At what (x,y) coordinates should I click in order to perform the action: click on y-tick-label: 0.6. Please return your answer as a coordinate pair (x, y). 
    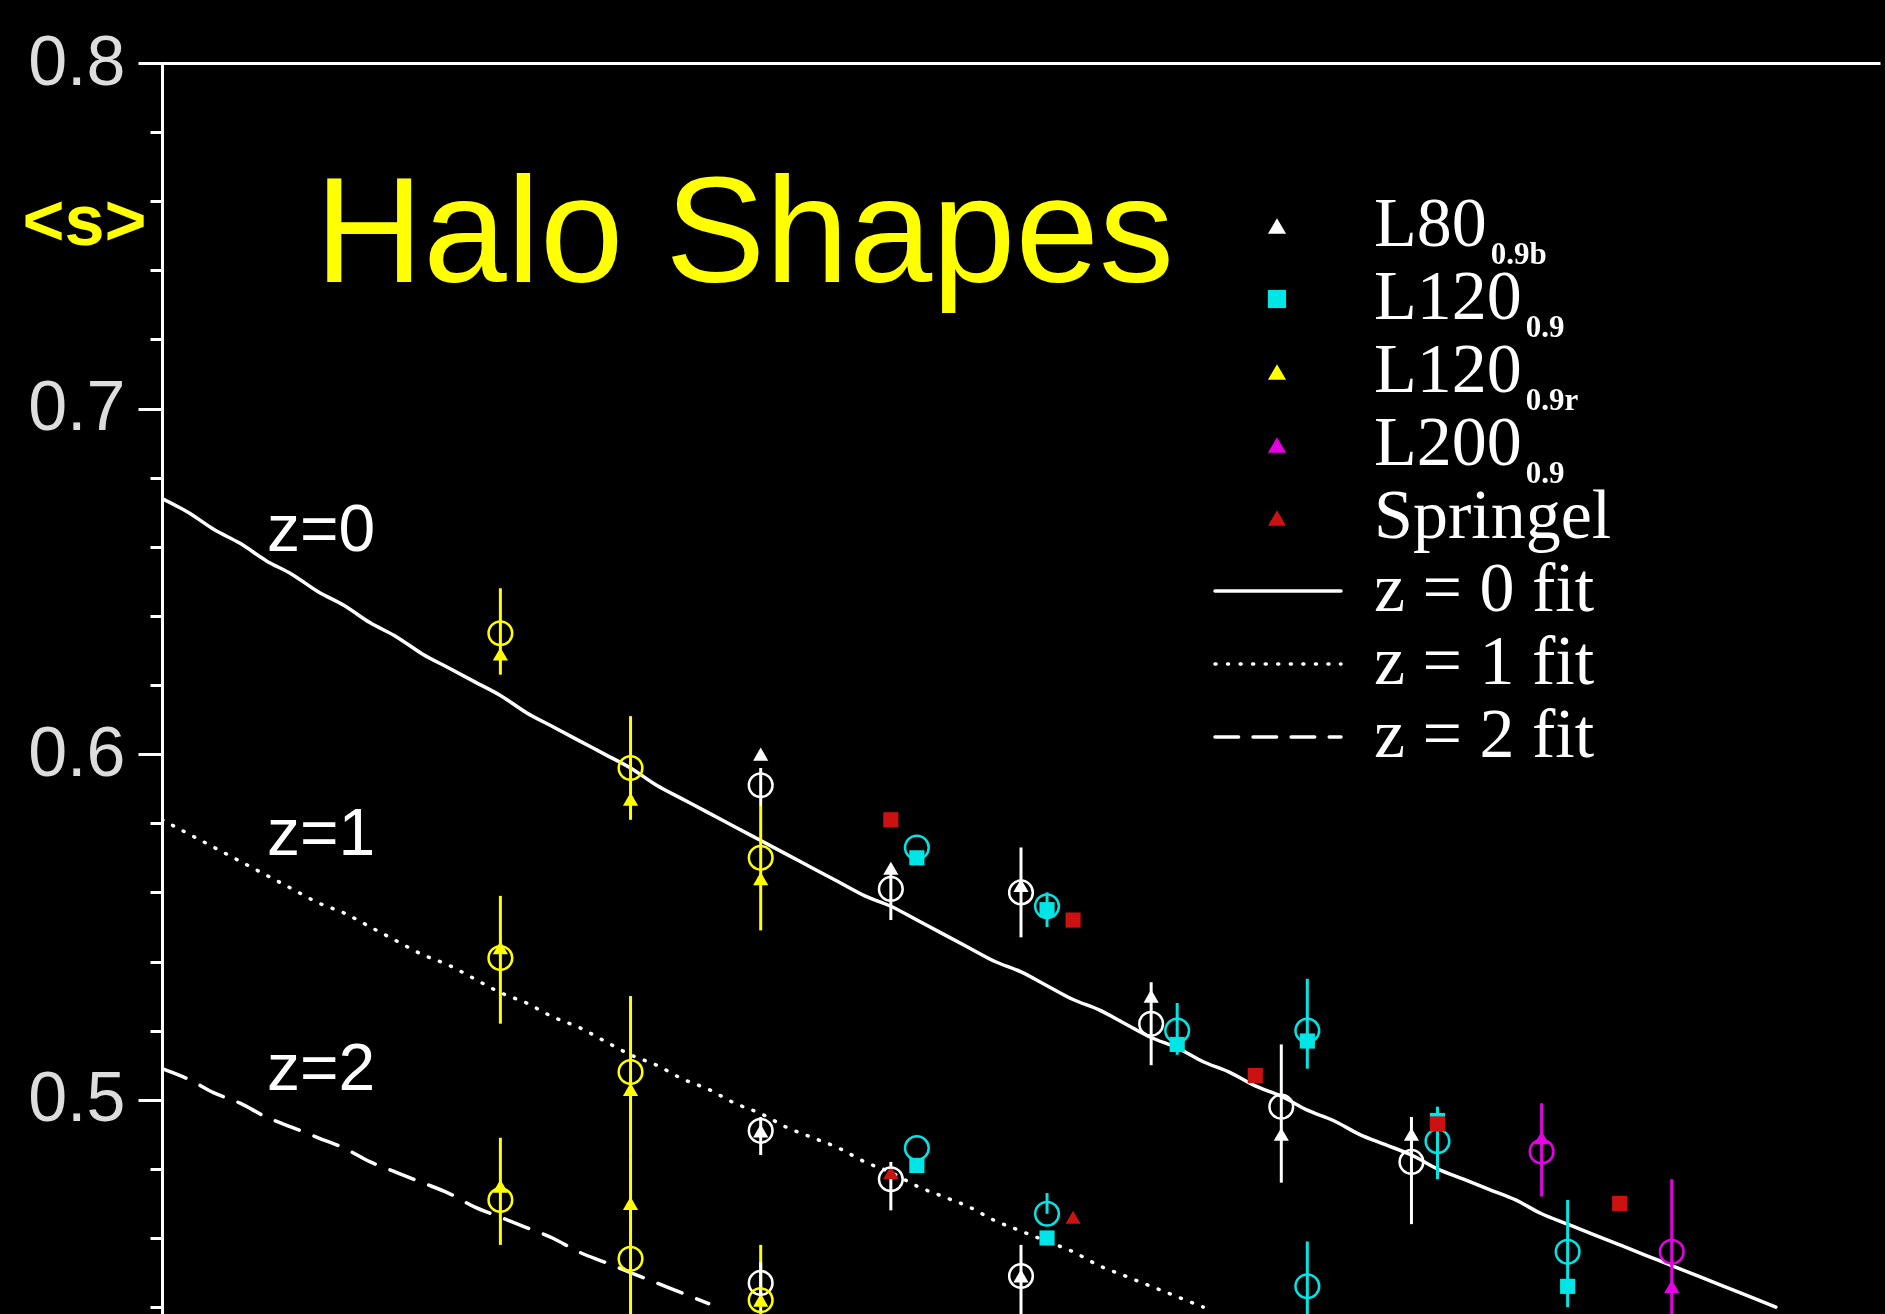
    Looking at the image, I should click on (77, 751).